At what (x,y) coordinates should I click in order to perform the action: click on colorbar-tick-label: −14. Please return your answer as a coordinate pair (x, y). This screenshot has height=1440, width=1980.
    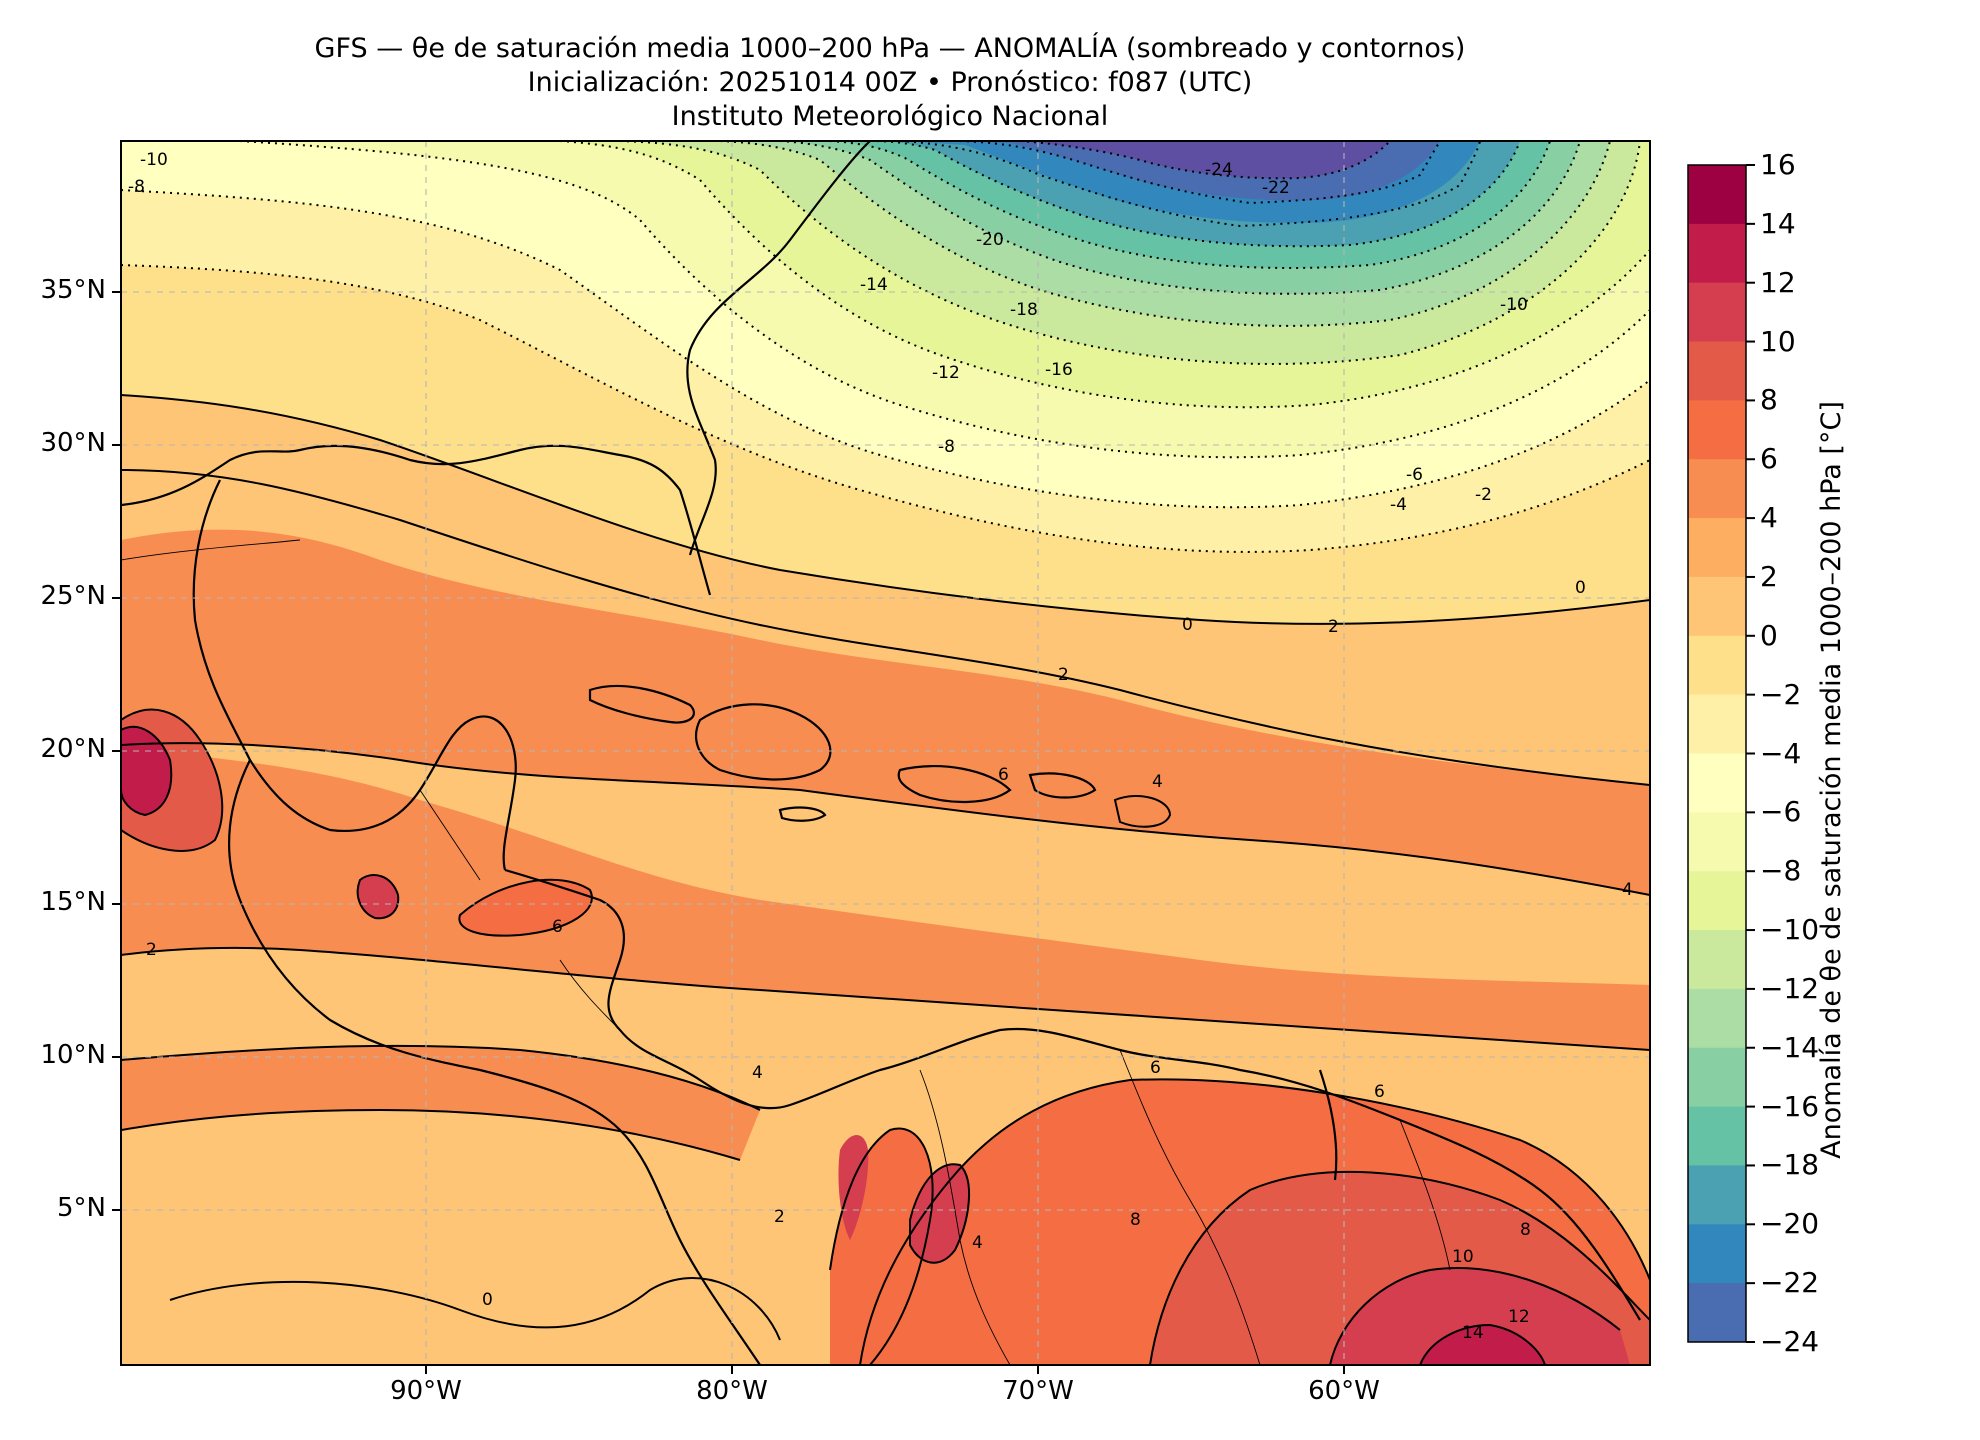
    Looking at the image, I should click on (1790, 1047).